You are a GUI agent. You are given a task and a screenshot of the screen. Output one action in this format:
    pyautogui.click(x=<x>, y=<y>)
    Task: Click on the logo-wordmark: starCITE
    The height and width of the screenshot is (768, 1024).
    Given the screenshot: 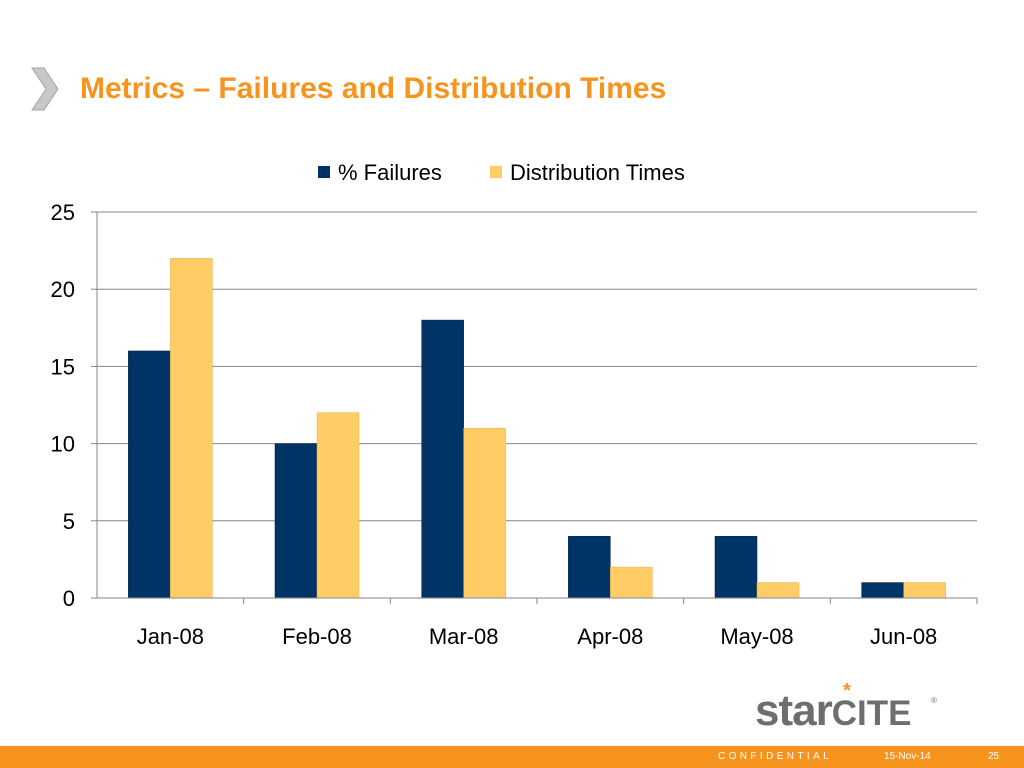 What is the action you would take?
    pyautogui.click(x=833, y=711)
    